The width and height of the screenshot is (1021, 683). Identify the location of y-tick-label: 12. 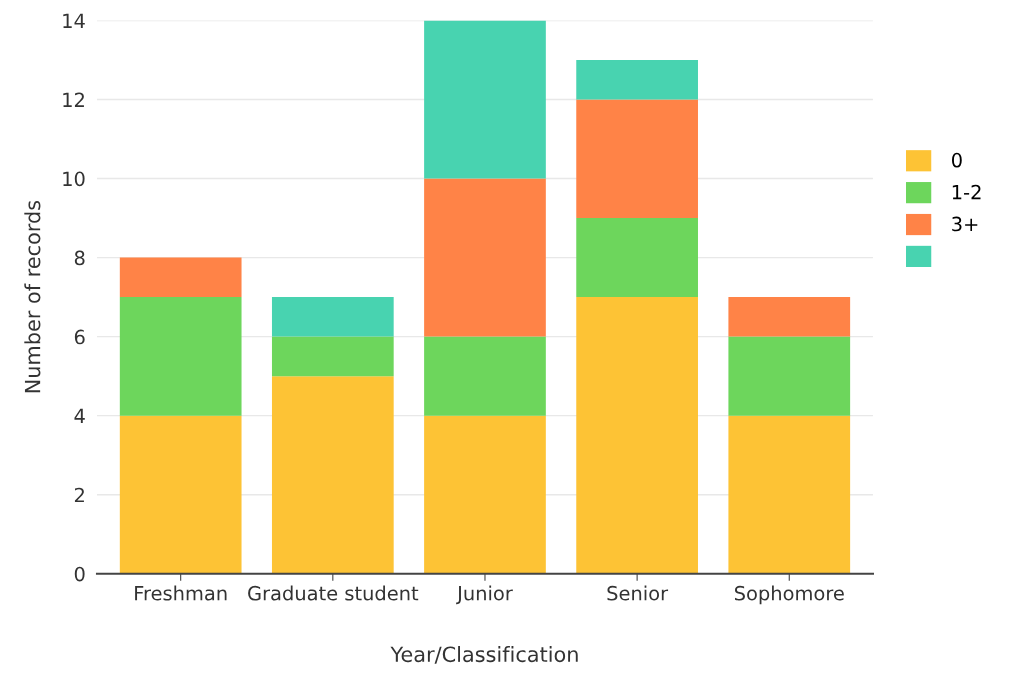
(73, 99).